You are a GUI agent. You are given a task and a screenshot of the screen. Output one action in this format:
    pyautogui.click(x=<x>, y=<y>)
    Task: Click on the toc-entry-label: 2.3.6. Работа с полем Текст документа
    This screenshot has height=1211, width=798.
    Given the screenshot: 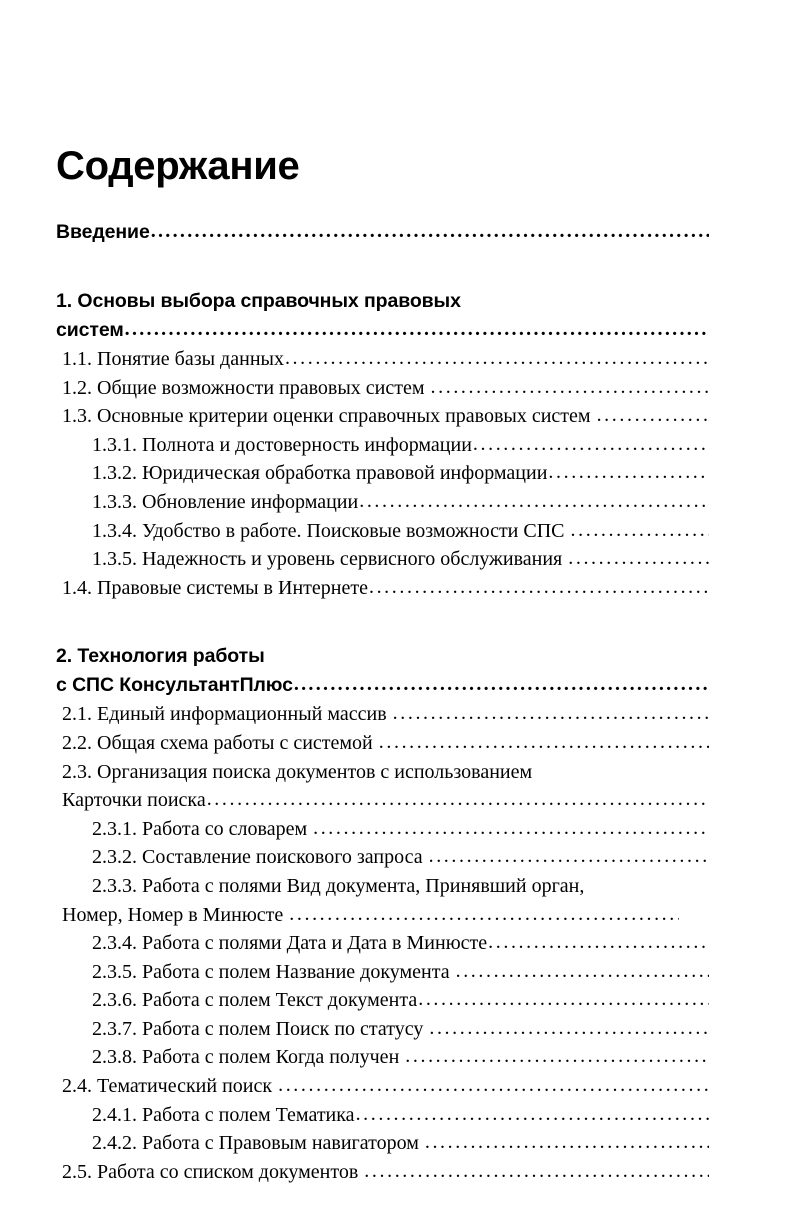 What is the action you would take?
    pyautogui.click(x=255, y=1000)
    